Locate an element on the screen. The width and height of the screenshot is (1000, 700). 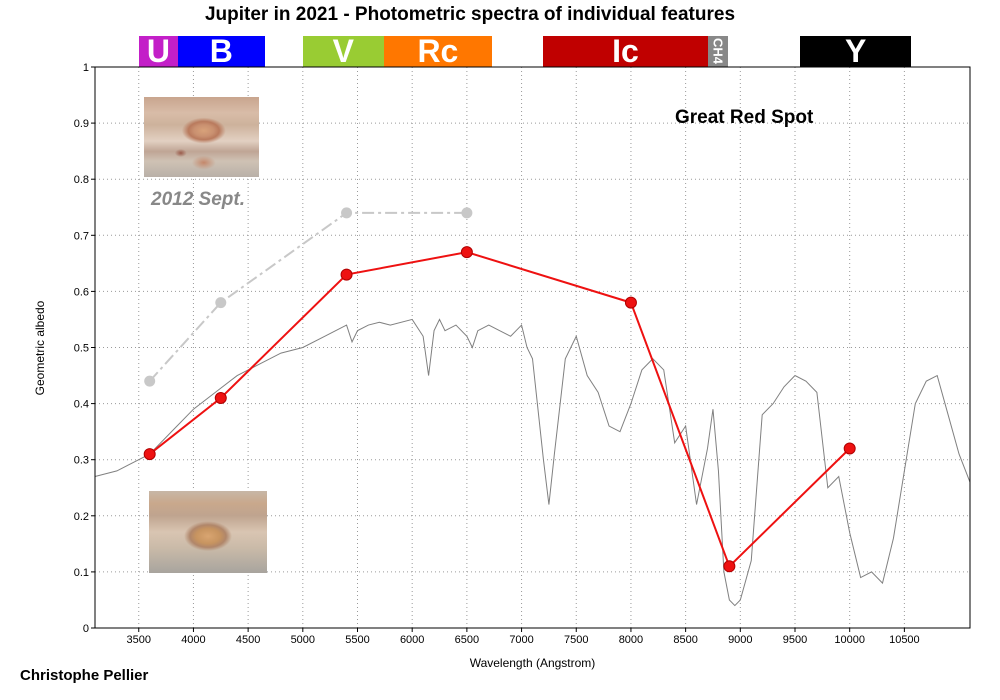
y-tick-label: 0.5 is located at coordinates (81, 349).